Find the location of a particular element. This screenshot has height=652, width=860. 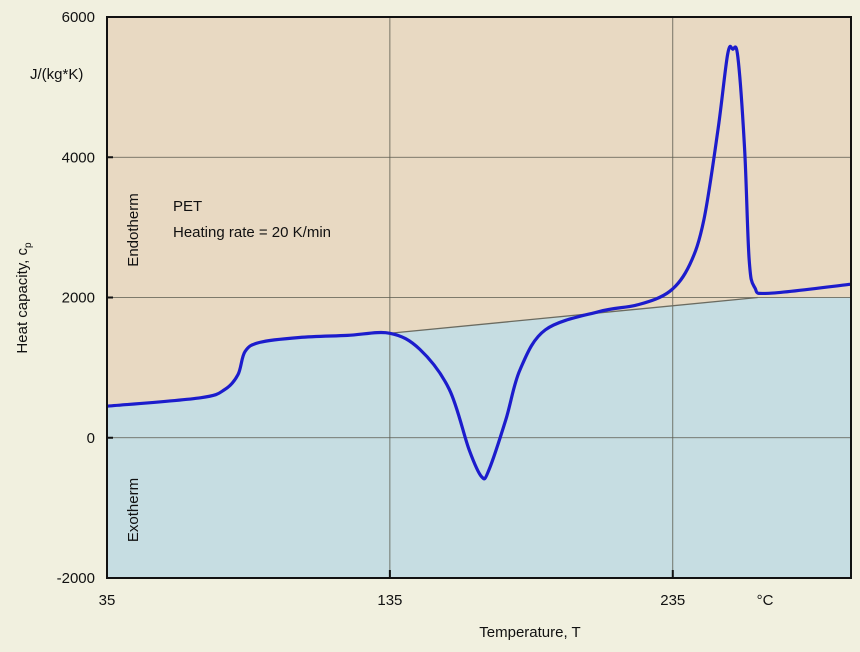

x-tick-label: 35 is located at coordinates (107, 600).